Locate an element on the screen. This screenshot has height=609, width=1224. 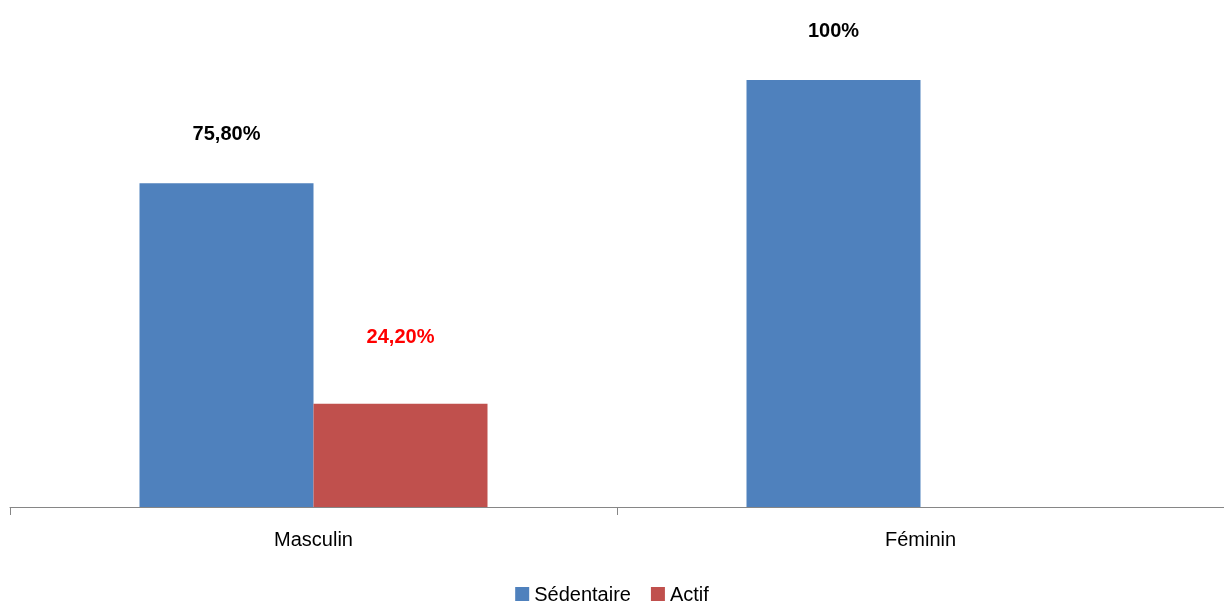
data-label: 75,80% is located at coordinates (226, 133).